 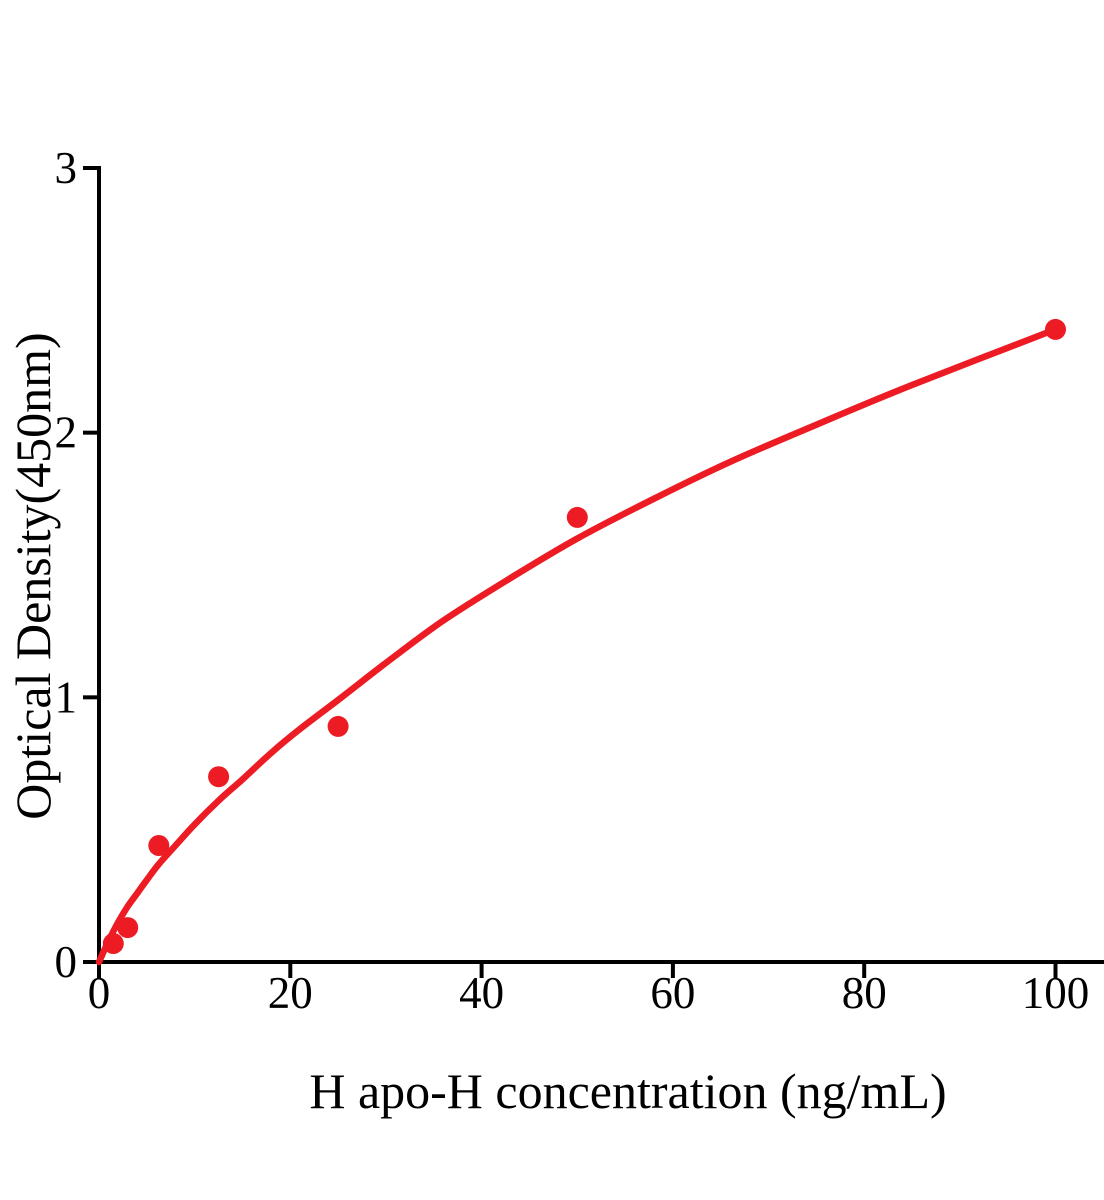 What do you see at coordinates (1056, 993) in the screenshot?
I see `x-tick-label: 100` at bounding box center [1056, 993].